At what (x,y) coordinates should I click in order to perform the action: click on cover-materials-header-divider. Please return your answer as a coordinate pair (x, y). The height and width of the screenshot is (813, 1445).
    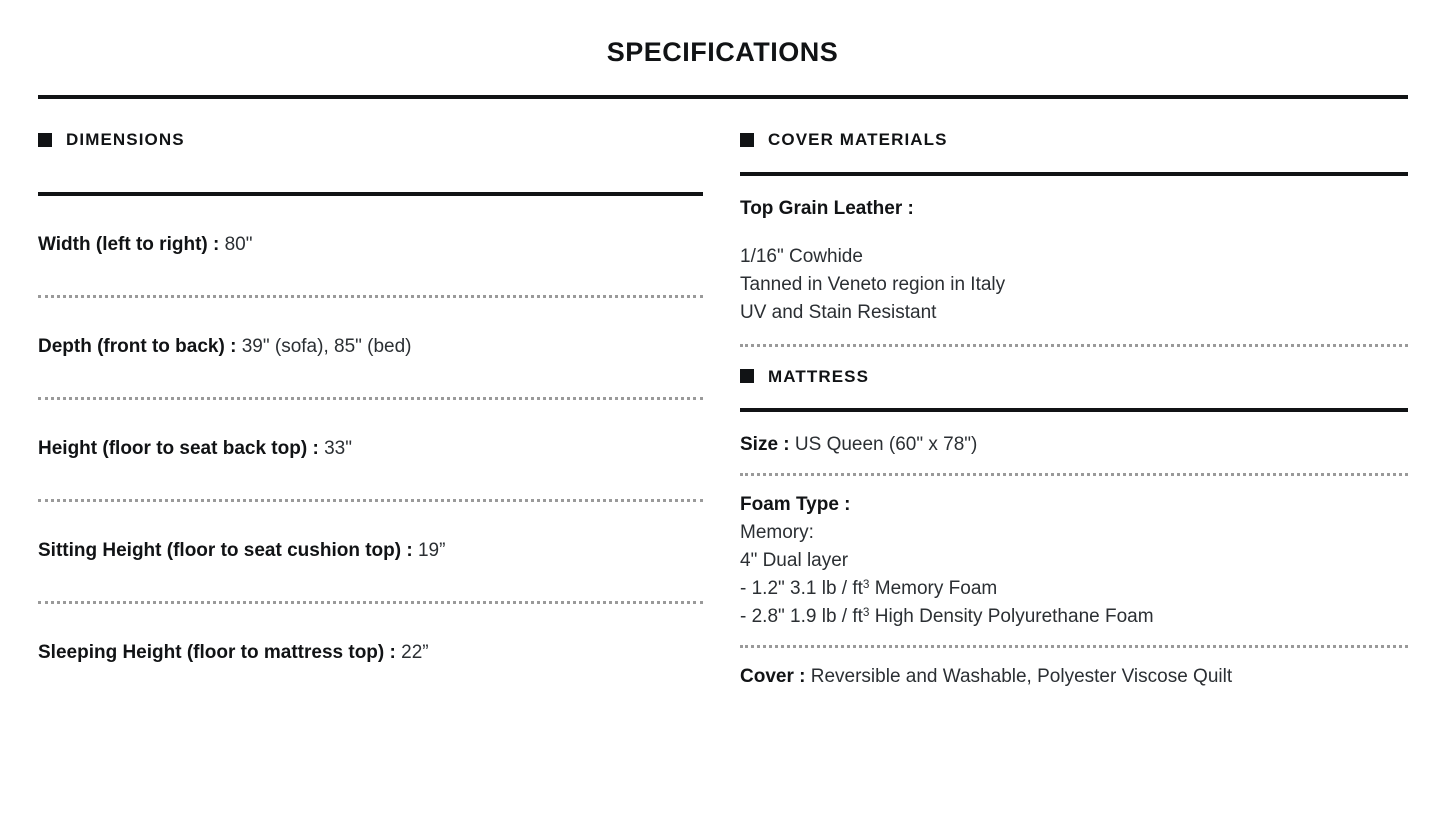
    Looking at the image, I should click on (1074, 173).